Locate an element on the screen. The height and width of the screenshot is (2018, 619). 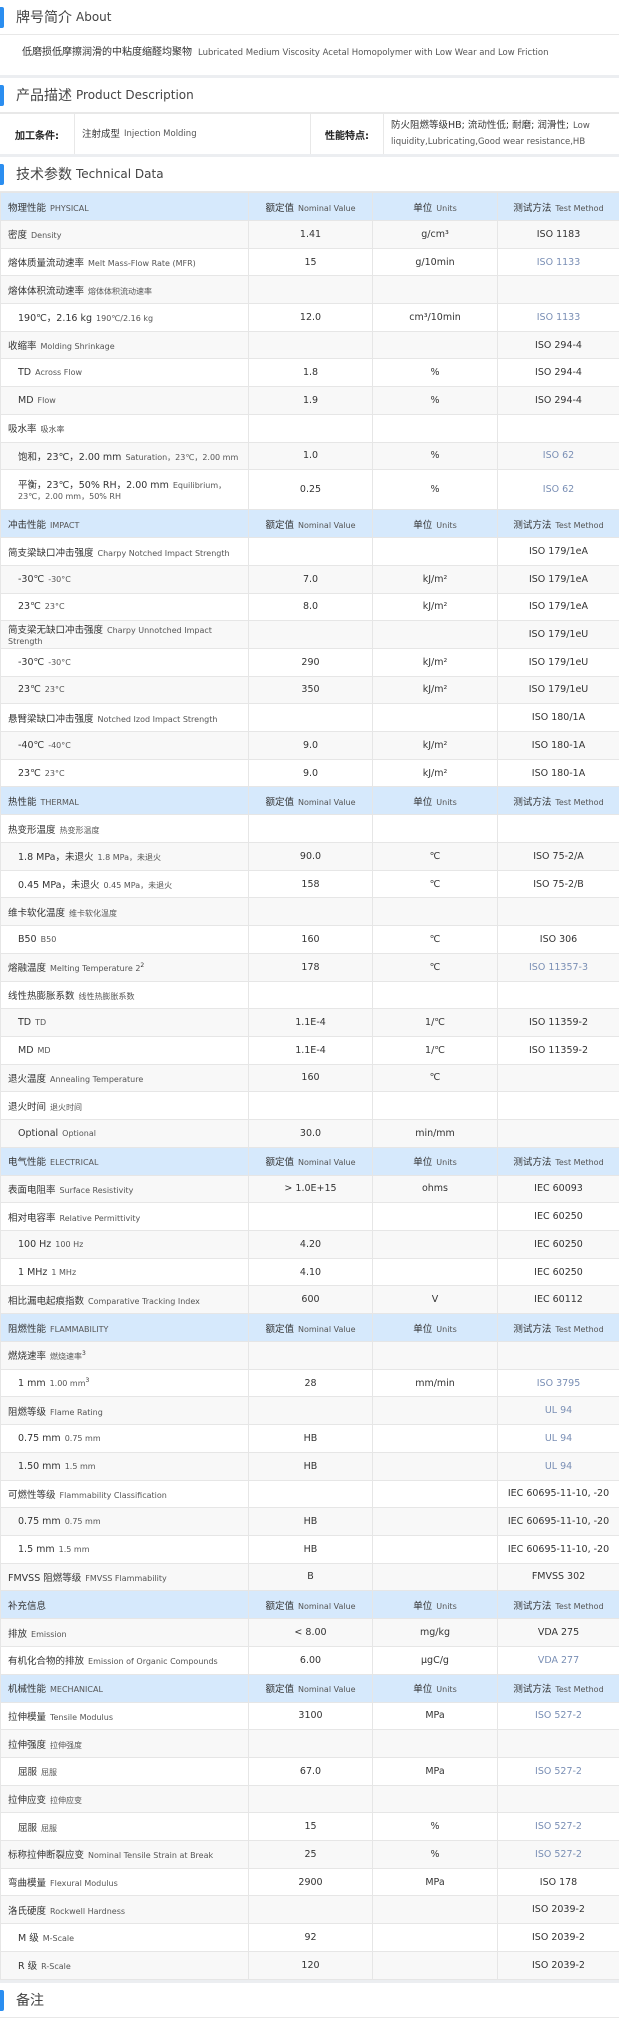
property-cell: -30℃-30°C is located at coordinates (125, 579).